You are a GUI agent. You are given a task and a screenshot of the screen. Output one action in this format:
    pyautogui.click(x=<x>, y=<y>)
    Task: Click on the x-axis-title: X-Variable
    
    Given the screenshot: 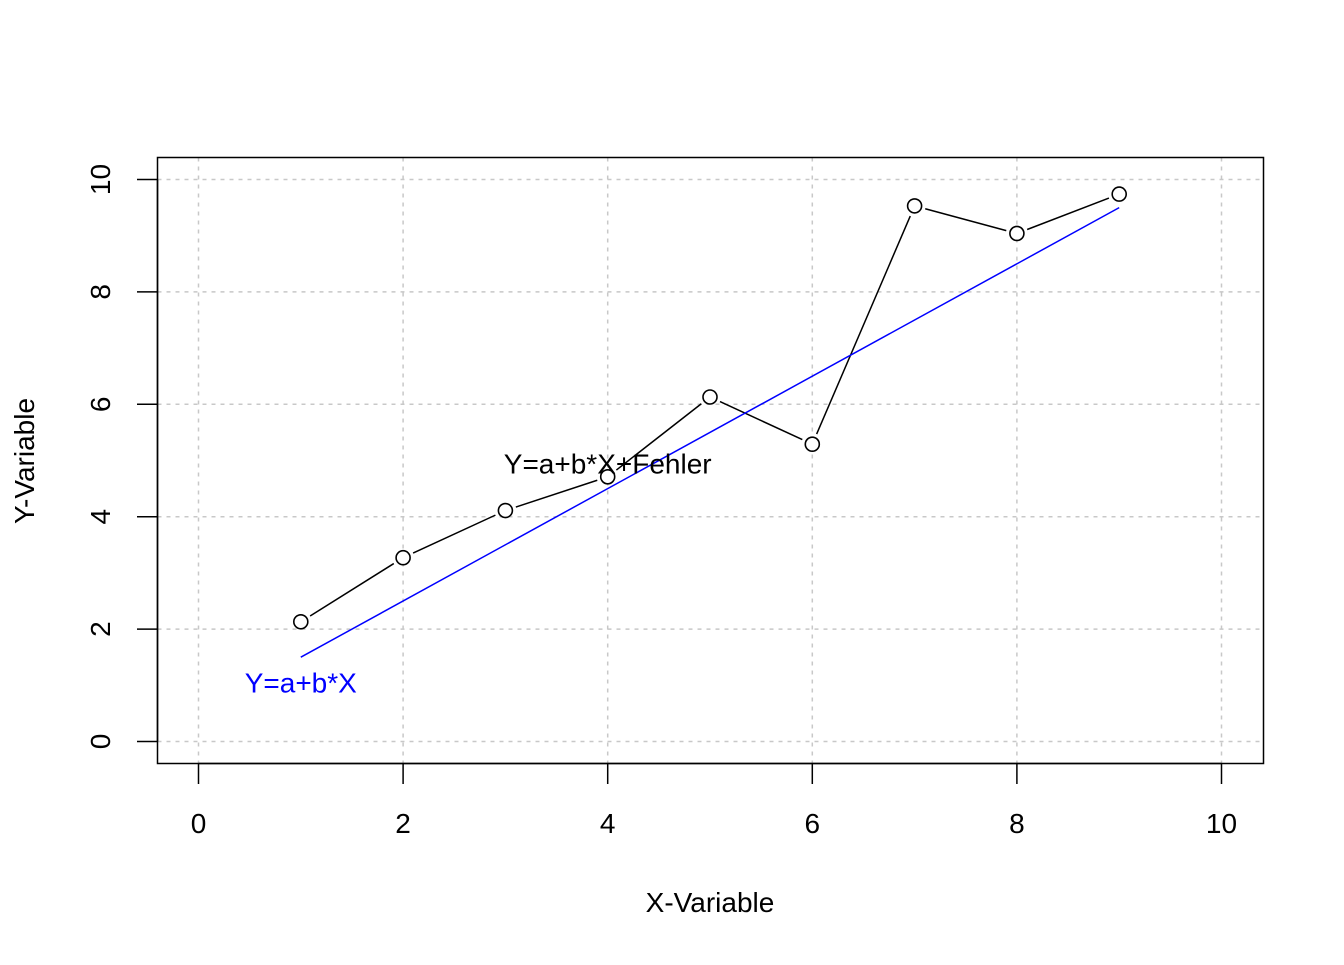 What is the action you would take?
    pyautogui.click(x=710, y=902)
    